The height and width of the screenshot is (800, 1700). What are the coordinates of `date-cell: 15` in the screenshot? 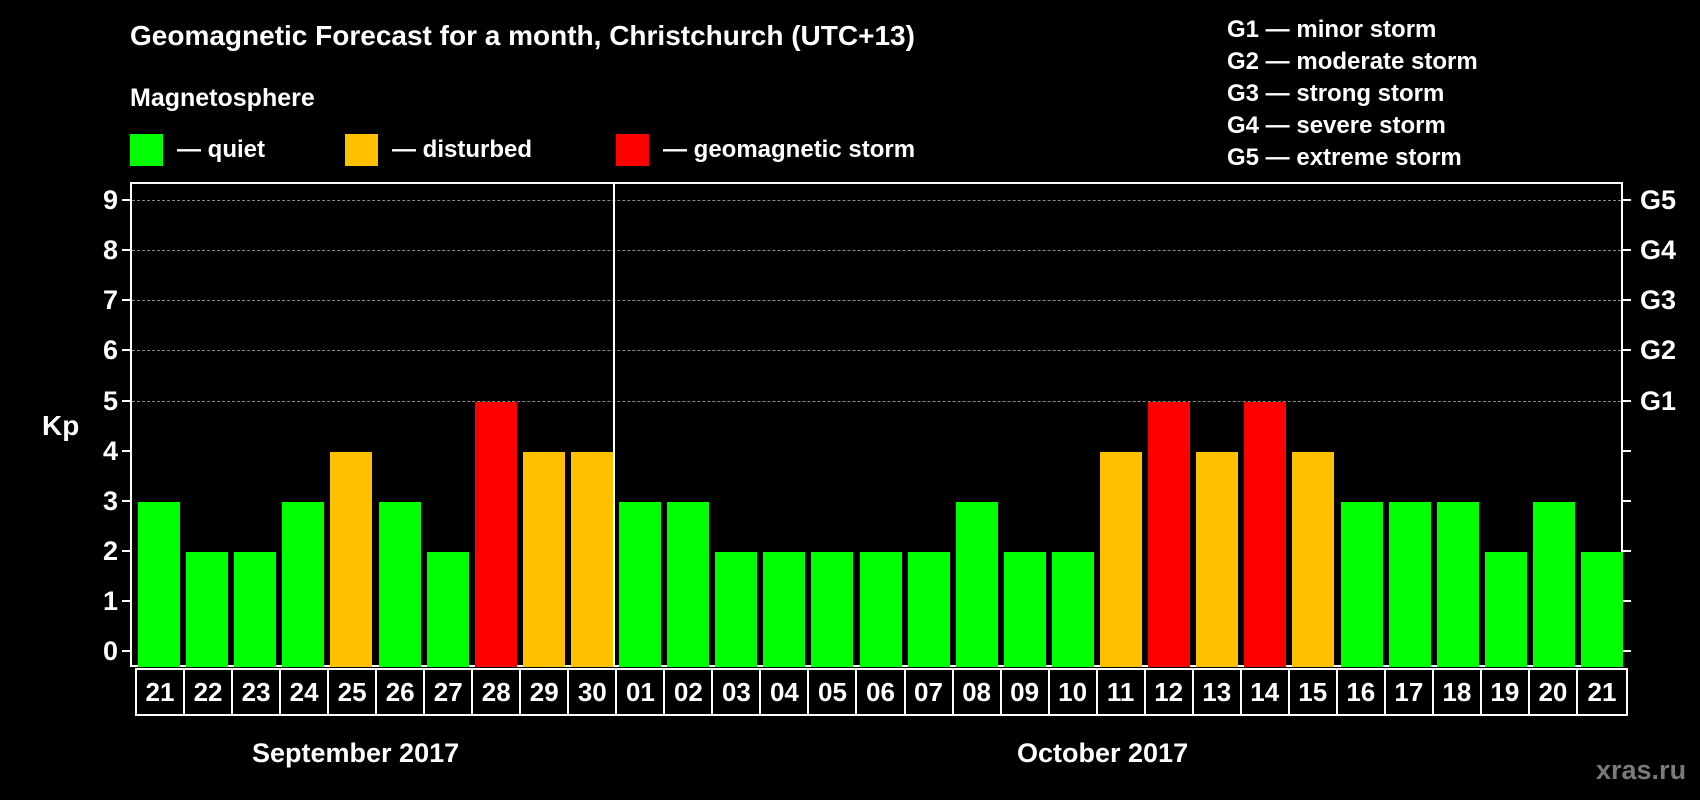 It's located at (1314, 692).